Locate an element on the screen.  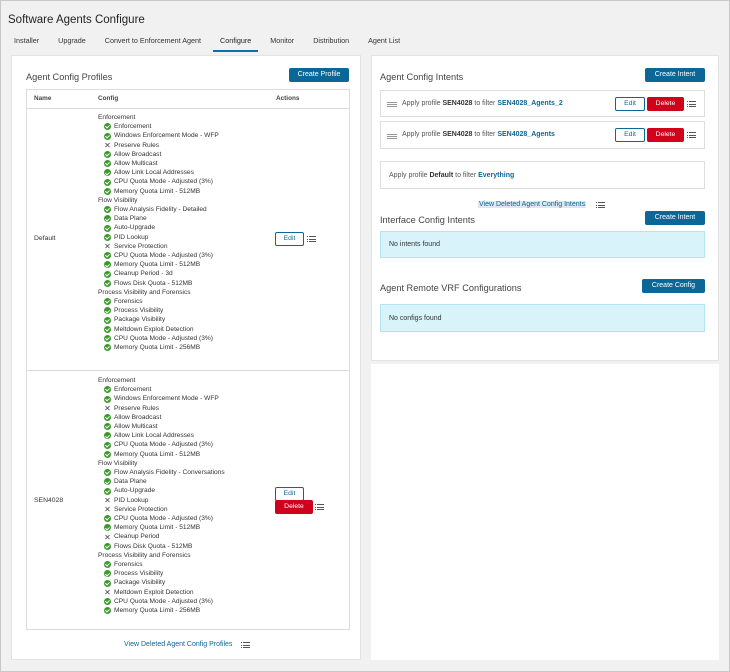
config-item: Meltdown Exploit Detection is located at coordinates (158, 329).